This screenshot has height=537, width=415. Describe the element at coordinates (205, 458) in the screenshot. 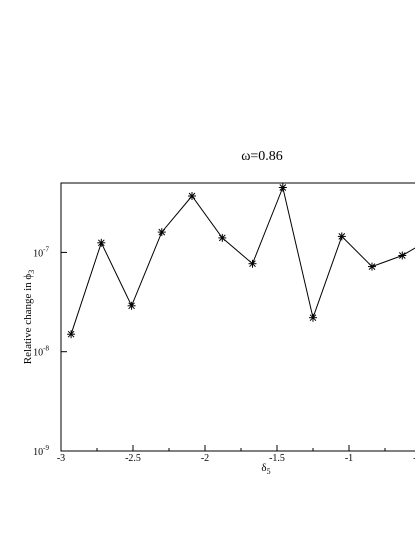

I see `x-tick-label-2: -2` at that location.